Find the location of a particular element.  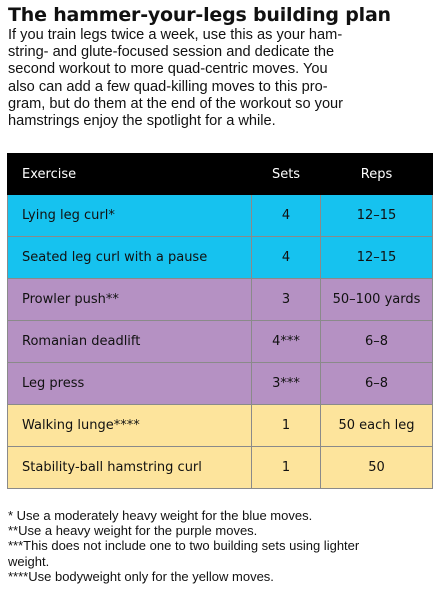

table-row: Romanian deadlift 4*** 6–8 is located at coordinates (220, 341).